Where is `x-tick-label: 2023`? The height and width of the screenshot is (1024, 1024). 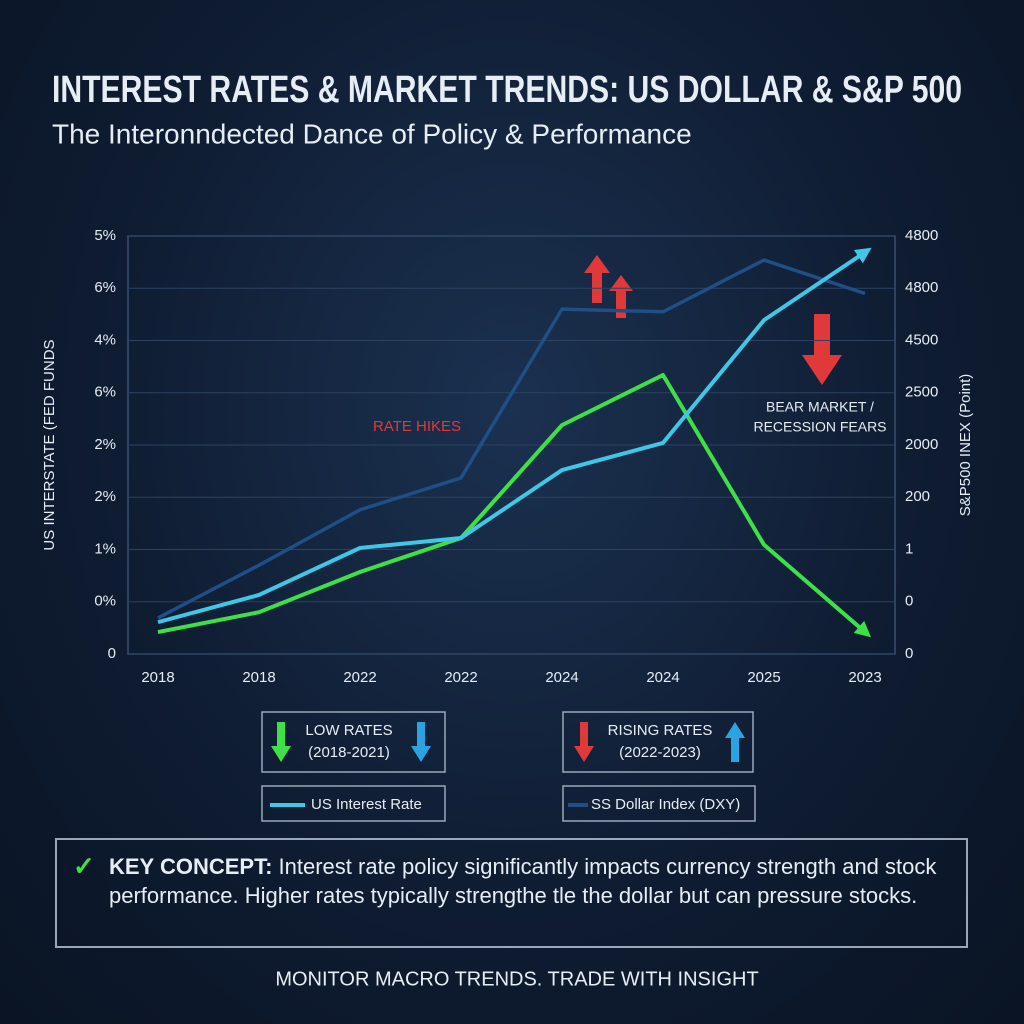
x-tick-label: 2023 is located at coordinates (864, 677).